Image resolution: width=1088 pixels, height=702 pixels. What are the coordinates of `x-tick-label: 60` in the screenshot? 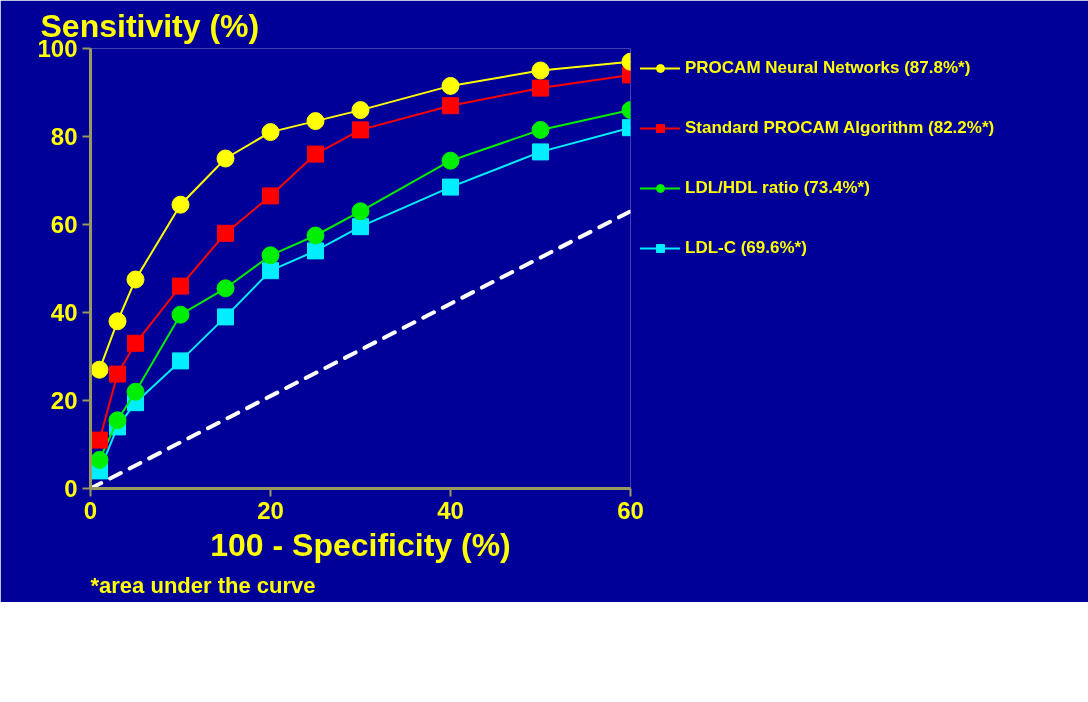 It's located at (630, 510).